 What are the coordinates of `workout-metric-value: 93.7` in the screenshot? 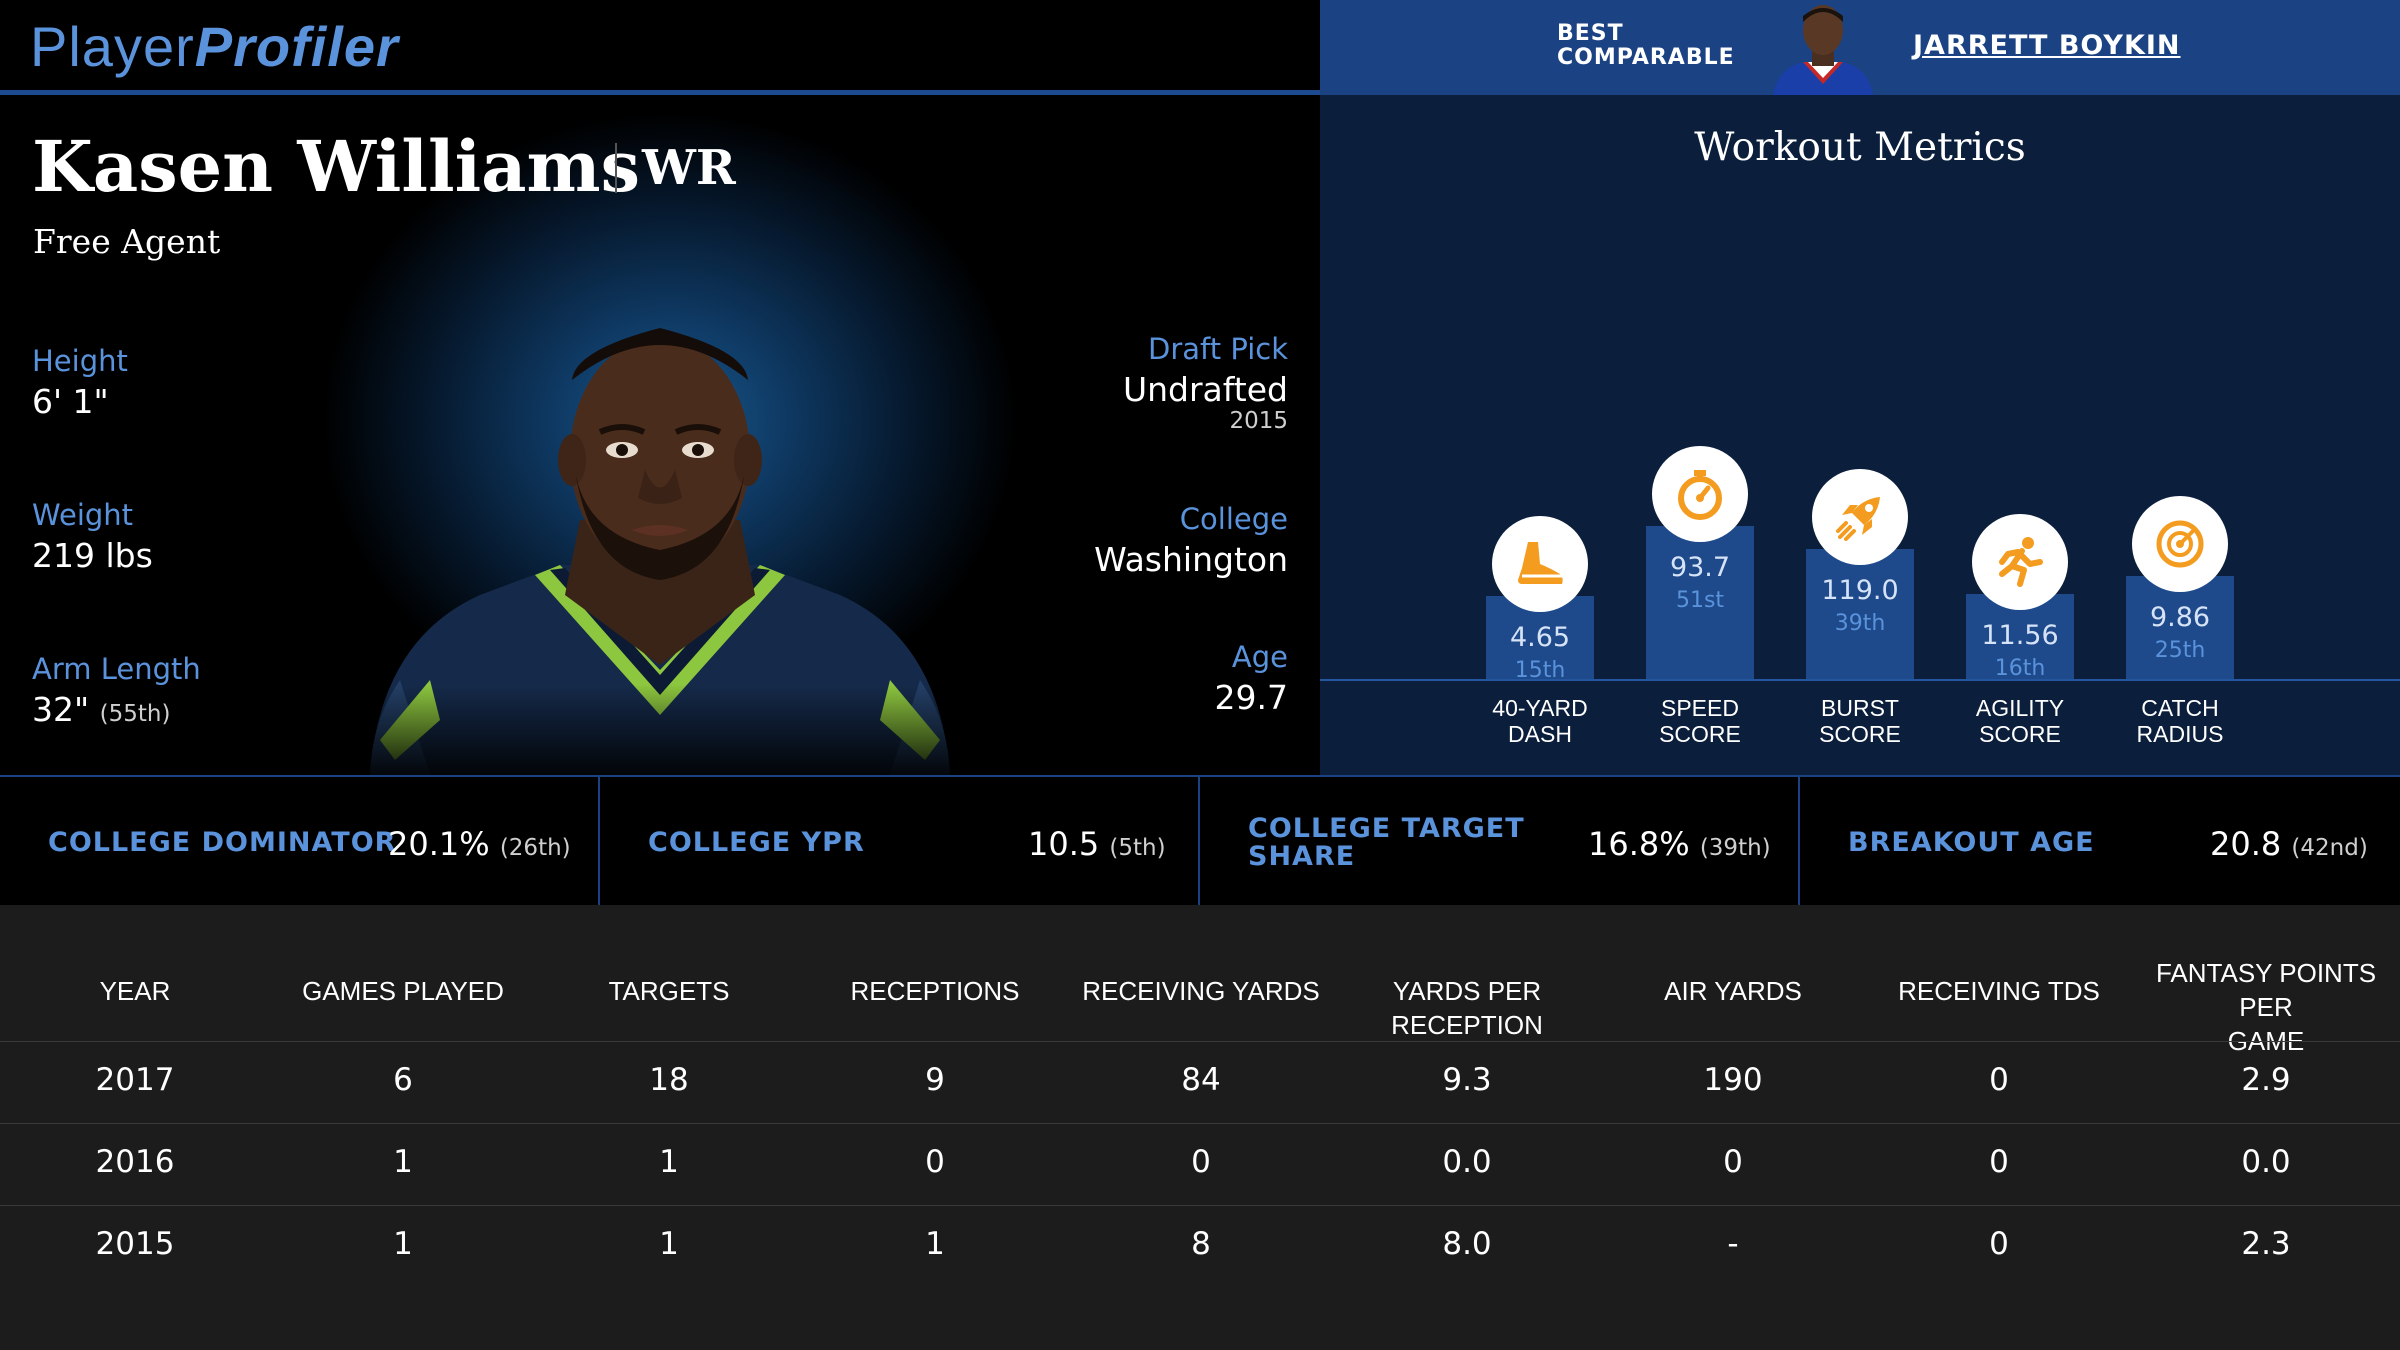 It's located at (1700, 567).